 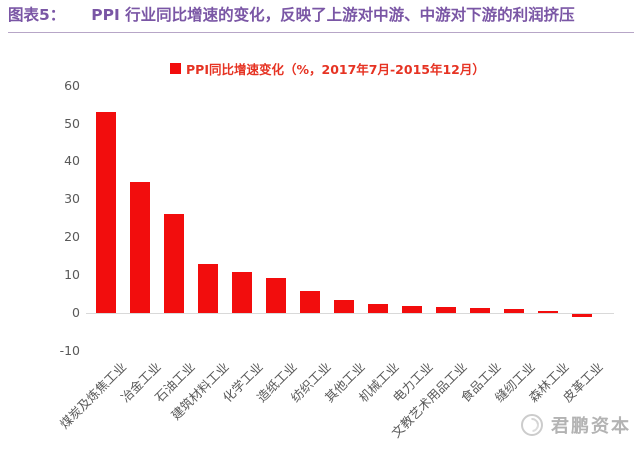 What do you see at coordinates (72, 199) in the screenshot?
I see `y-tick-label: 30` at bounding box center [72, 199].